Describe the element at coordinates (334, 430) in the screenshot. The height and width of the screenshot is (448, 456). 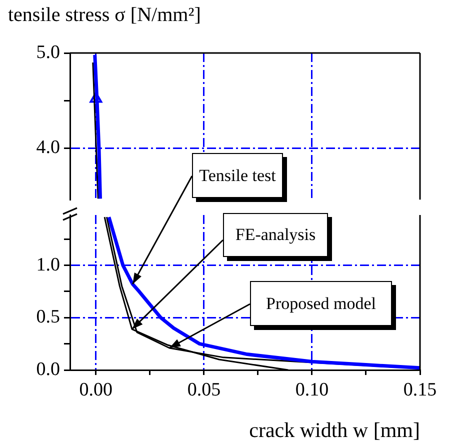
I see `x-axis-title: crack width w [mm]` at that location.